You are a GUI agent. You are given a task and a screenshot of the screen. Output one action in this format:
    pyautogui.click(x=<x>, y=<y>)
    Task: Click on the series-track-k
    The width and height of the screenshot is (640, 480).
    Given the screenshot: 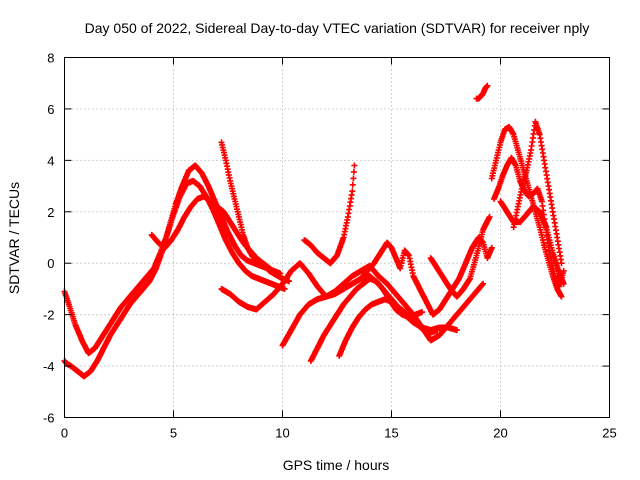 What is the action you would take?
    pyautogui.click(x=460, y=256)
    